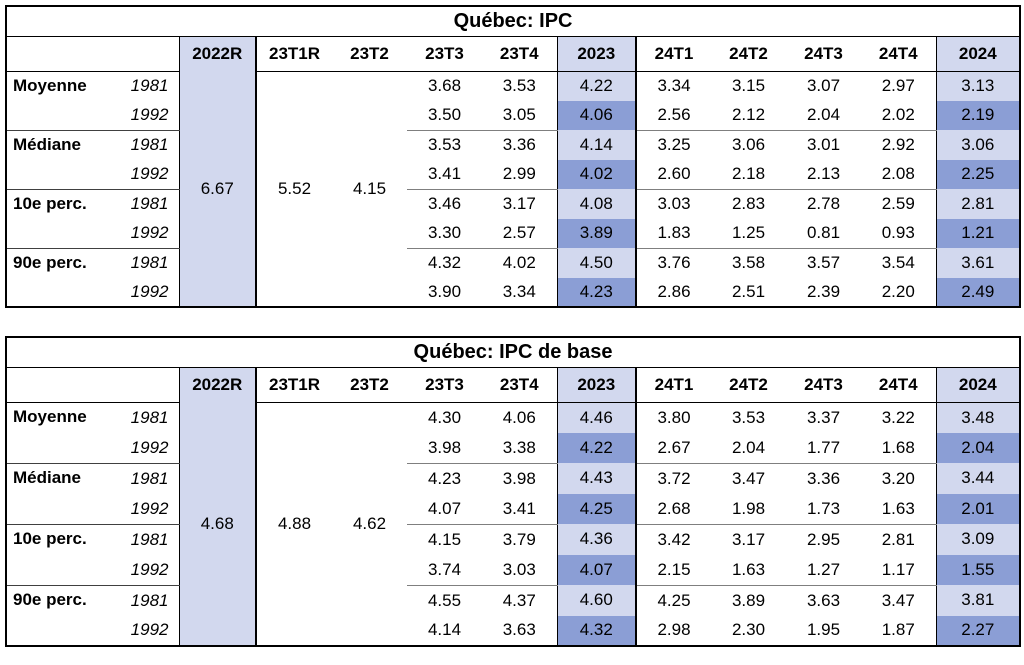  Describe the element at coordinates (978, 569) in the screenshot. I see `value-cell: 1.55` at that location.